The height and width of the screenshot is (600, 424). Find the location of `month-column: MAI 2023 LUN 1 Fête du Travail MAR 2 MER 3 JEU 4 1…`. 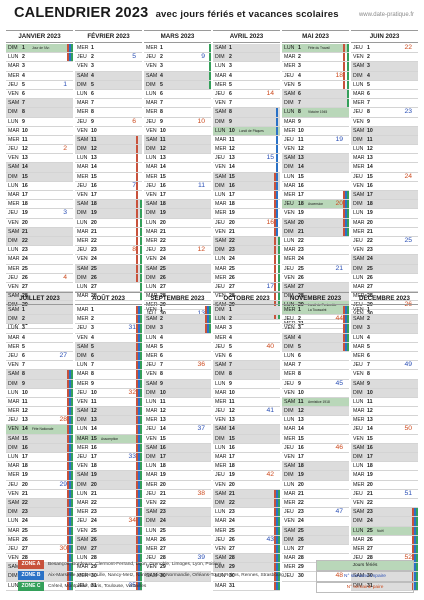

month-column: MAI 2023 LUN 1 Fête du Travail MAR 2 MER 3 JEU 4 1… is located at coordinates (315, 179).